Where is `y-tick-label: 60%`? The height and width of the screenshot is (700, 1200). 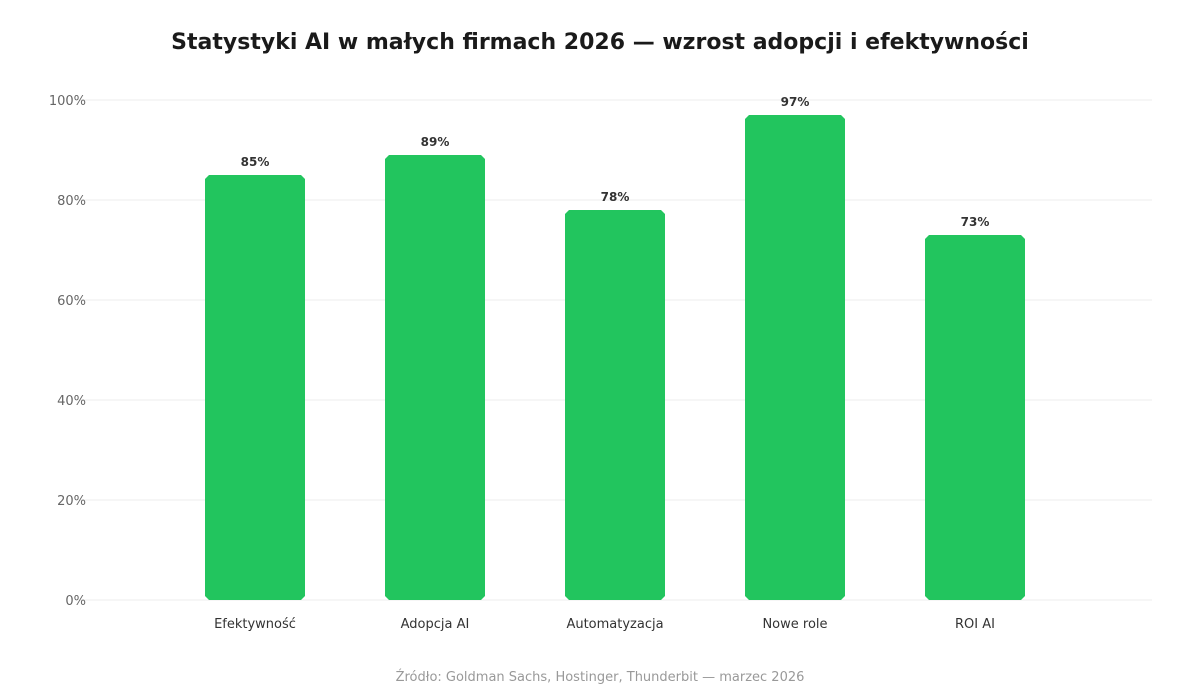 y-tick-label: 60% is located at coordinates (71, 301).